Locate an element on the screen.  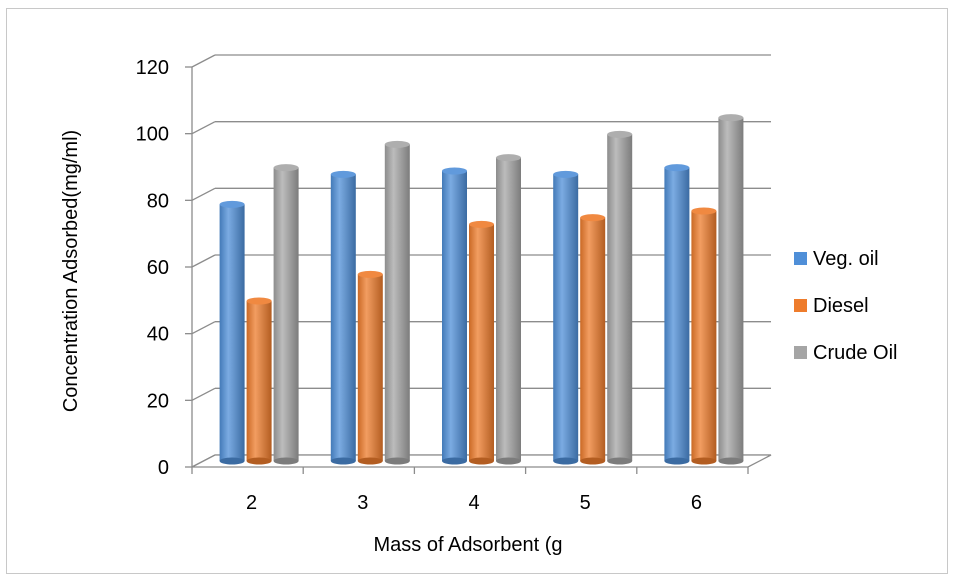
legend-label: Veg. oil is located at coordinates (846, 259).